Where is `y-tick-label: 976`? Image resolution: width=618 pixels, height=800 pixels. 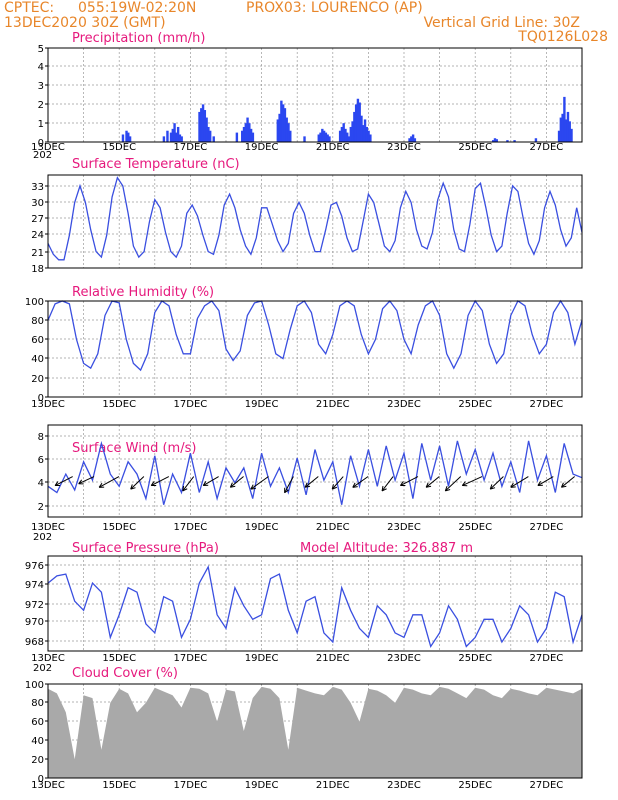 y-tick-label: 976 is located at coordinates (34, 566).